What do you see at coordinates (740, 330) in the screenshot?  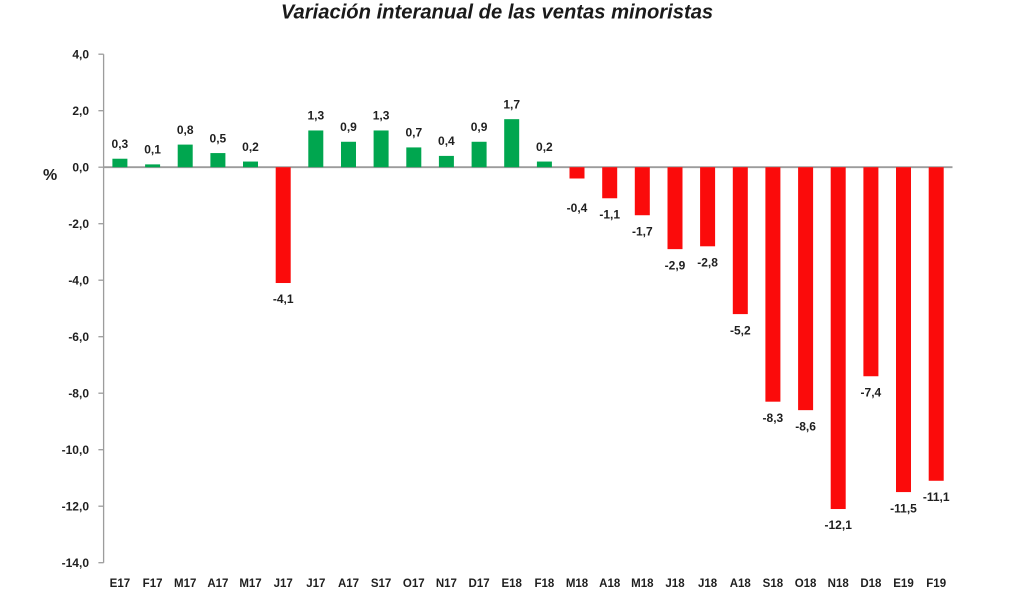 I see `svg-text: -5,2` at bounding box center [740, 330].